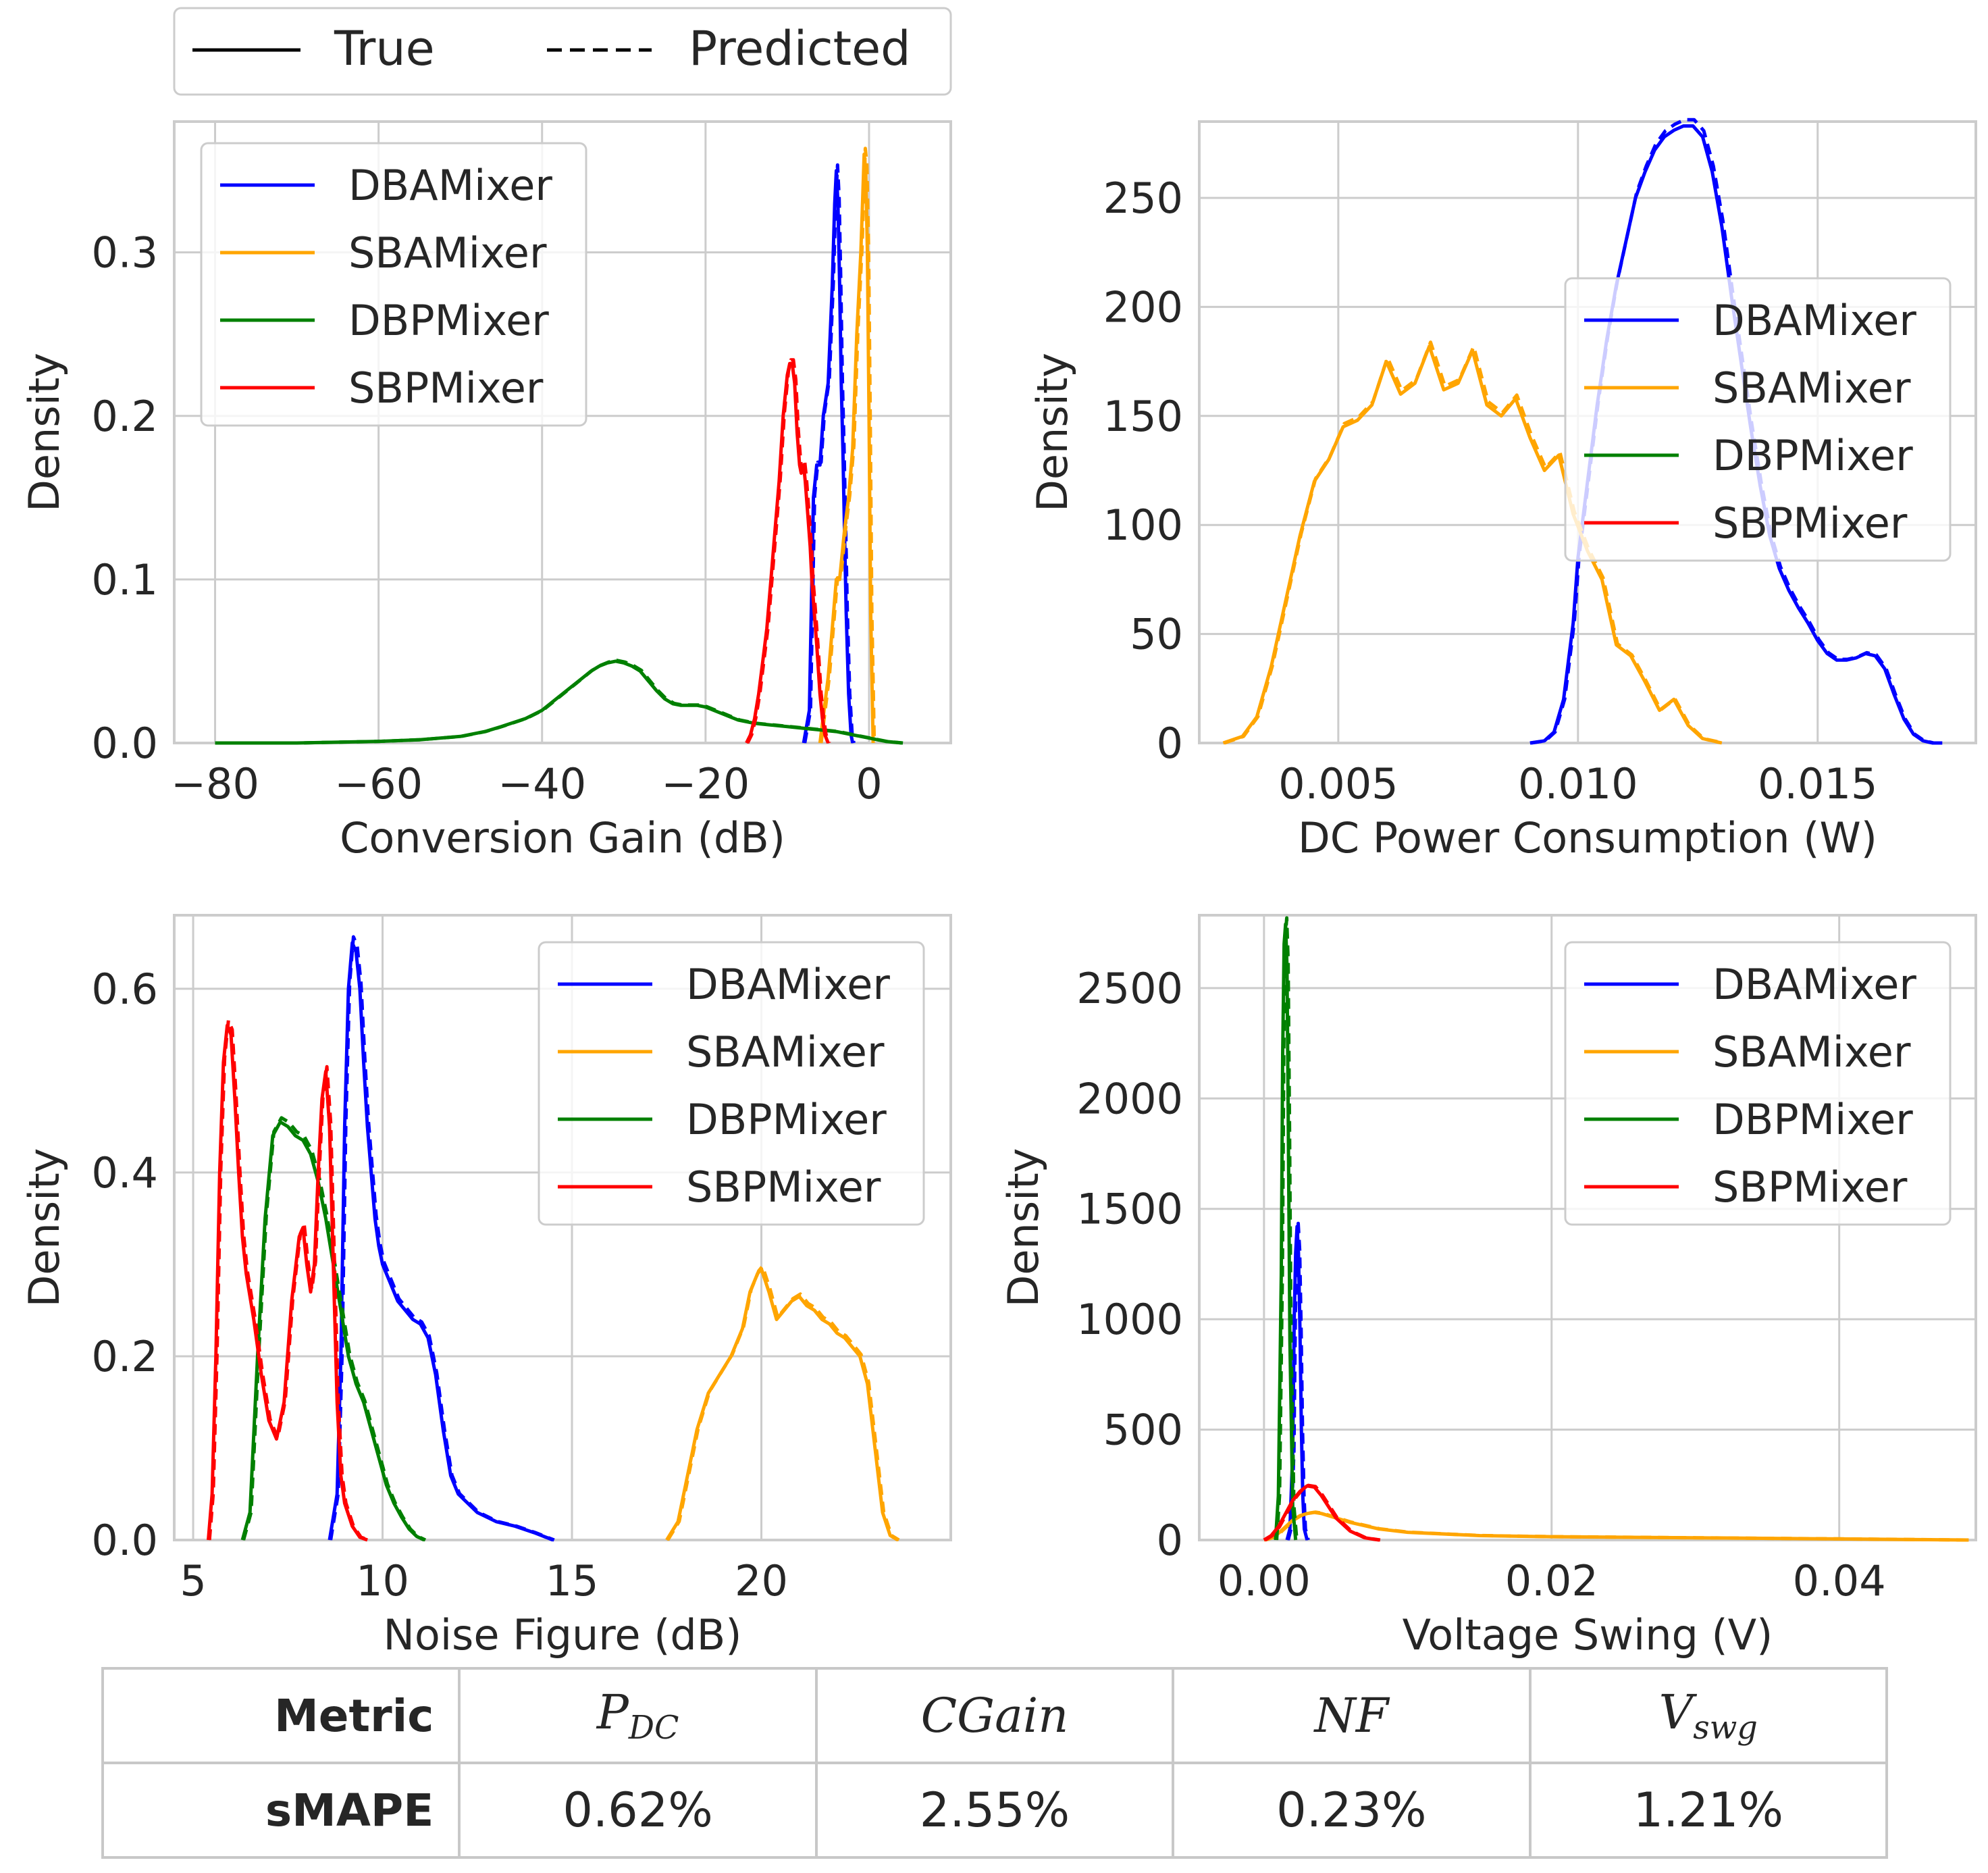 The width and height of the screenshot is (1988, 1873). What do you see at coordinates (1143, 307) in the screenshot?
I see `y-tick-label: 200` at bounding box center [1143, 307].